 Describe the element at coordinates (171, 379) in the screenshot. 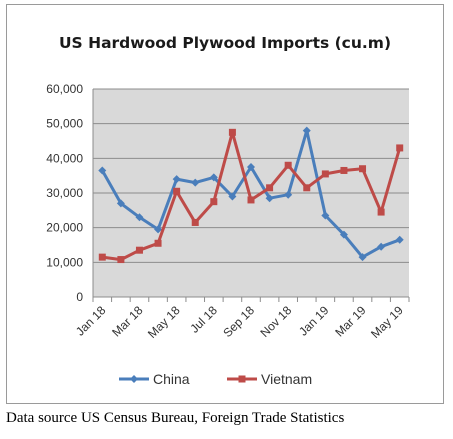

I see `legend-label: China` at that location.